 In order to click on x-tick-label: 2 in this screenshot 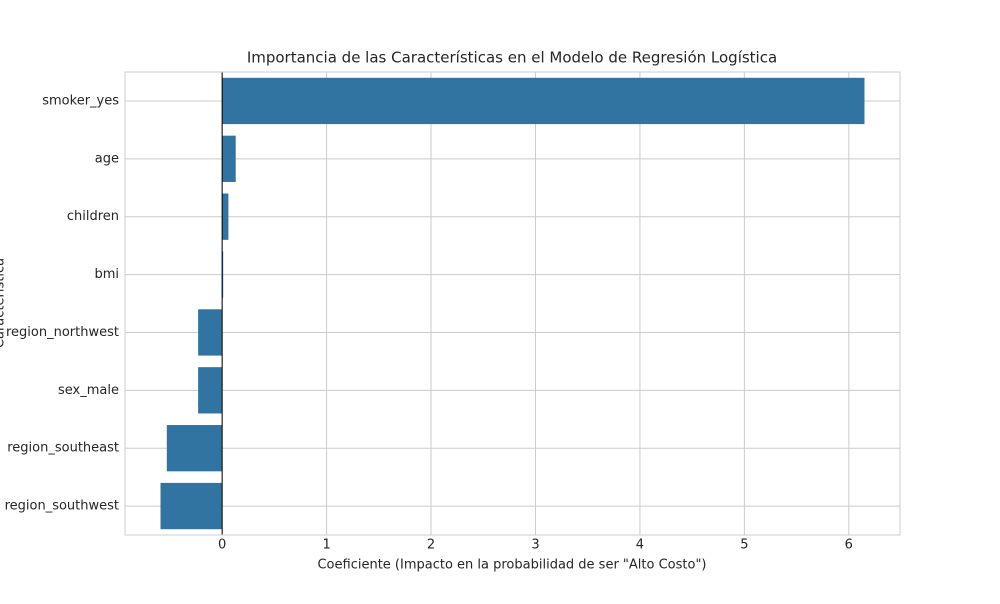, I will do `click(431, 545)`.